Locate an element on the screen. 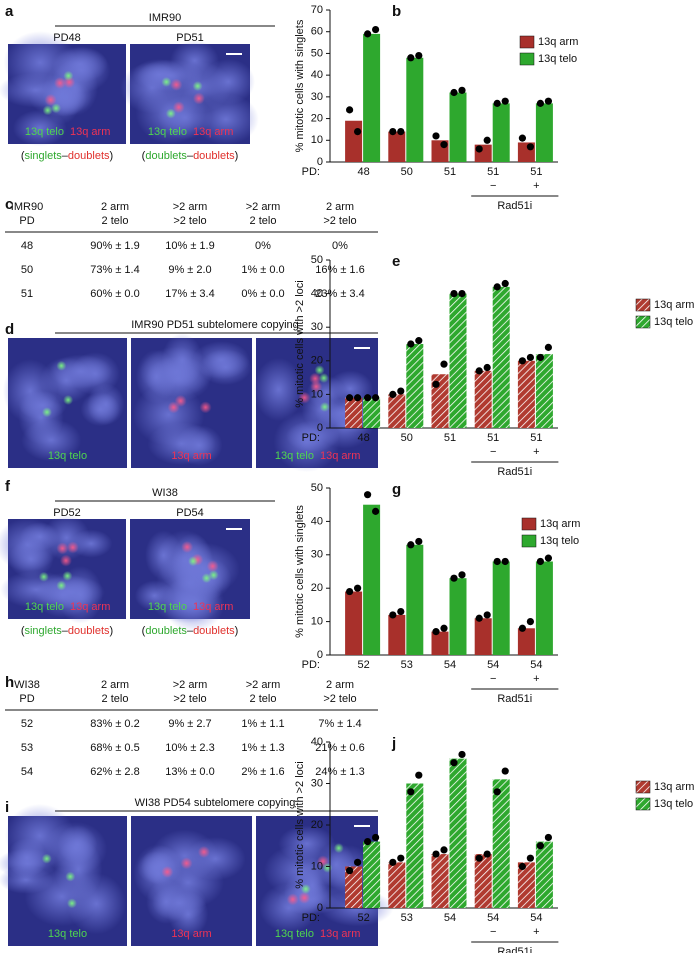  panel-letter: j is located at coordinates (393, 743).